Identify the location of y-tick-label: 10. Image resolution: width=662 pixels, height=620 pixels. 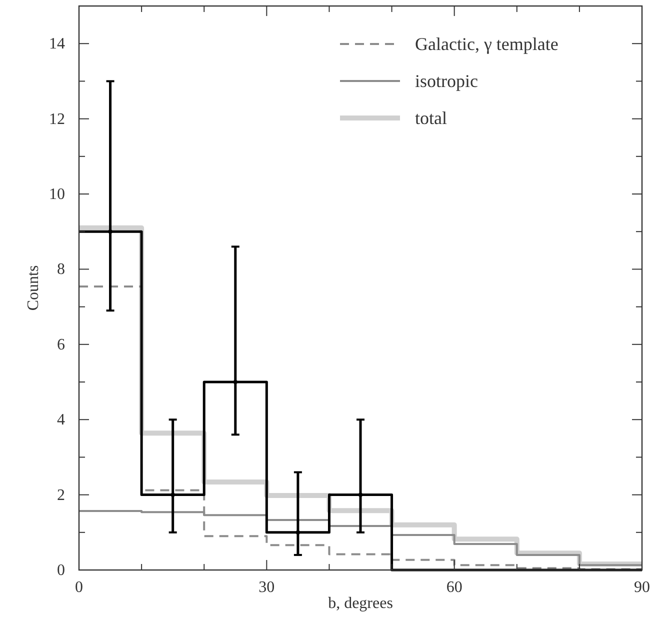
(57, 194).